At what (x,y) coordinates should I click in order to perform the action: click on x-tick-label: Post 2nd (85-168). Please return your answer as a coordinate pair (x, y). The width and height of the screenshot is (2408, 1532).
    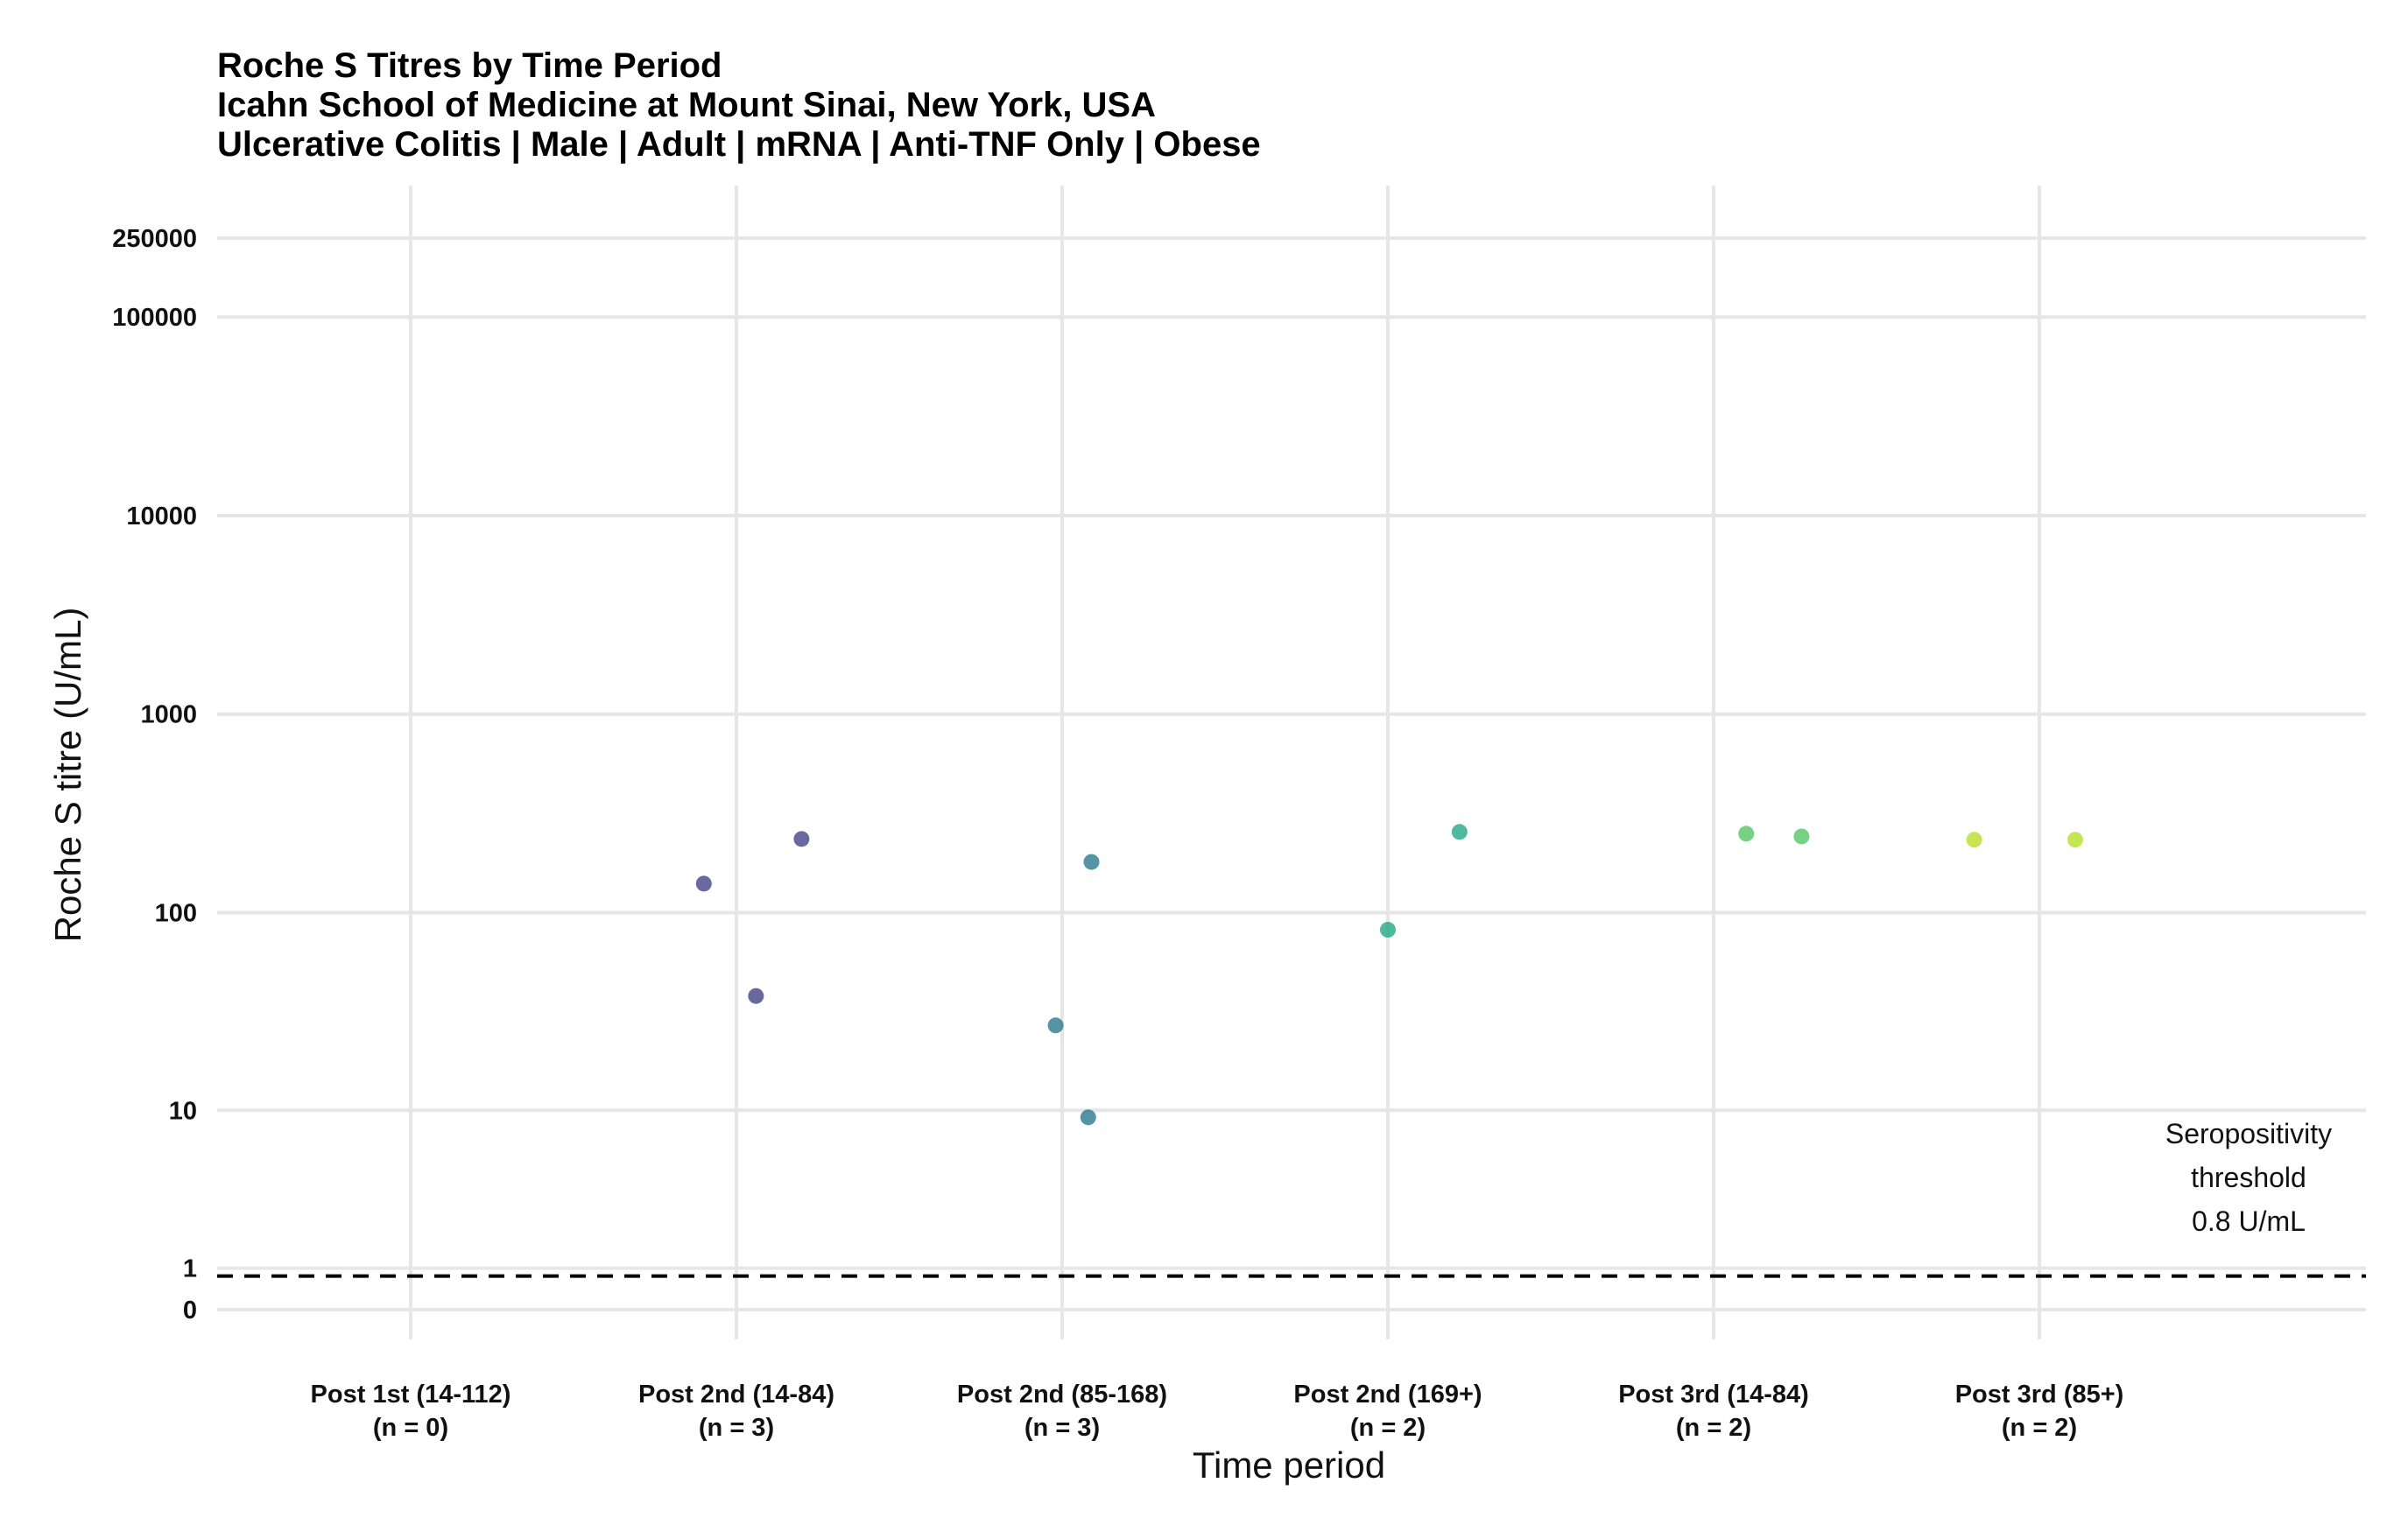
    Looking at the image, I should click on (1062, 1395).